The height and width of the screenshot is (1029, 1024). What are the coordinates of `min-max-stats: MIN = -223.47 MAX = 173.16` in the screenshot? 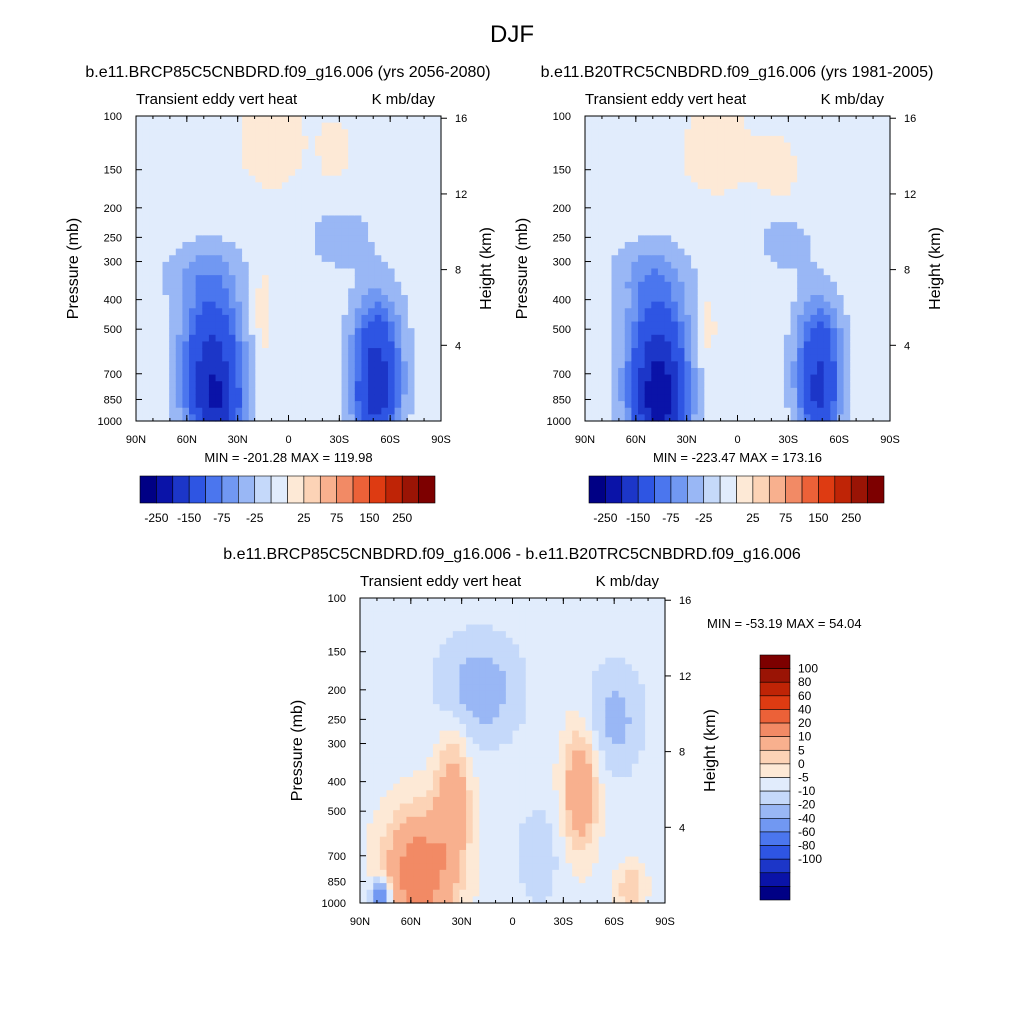 It's located at (737, 457).